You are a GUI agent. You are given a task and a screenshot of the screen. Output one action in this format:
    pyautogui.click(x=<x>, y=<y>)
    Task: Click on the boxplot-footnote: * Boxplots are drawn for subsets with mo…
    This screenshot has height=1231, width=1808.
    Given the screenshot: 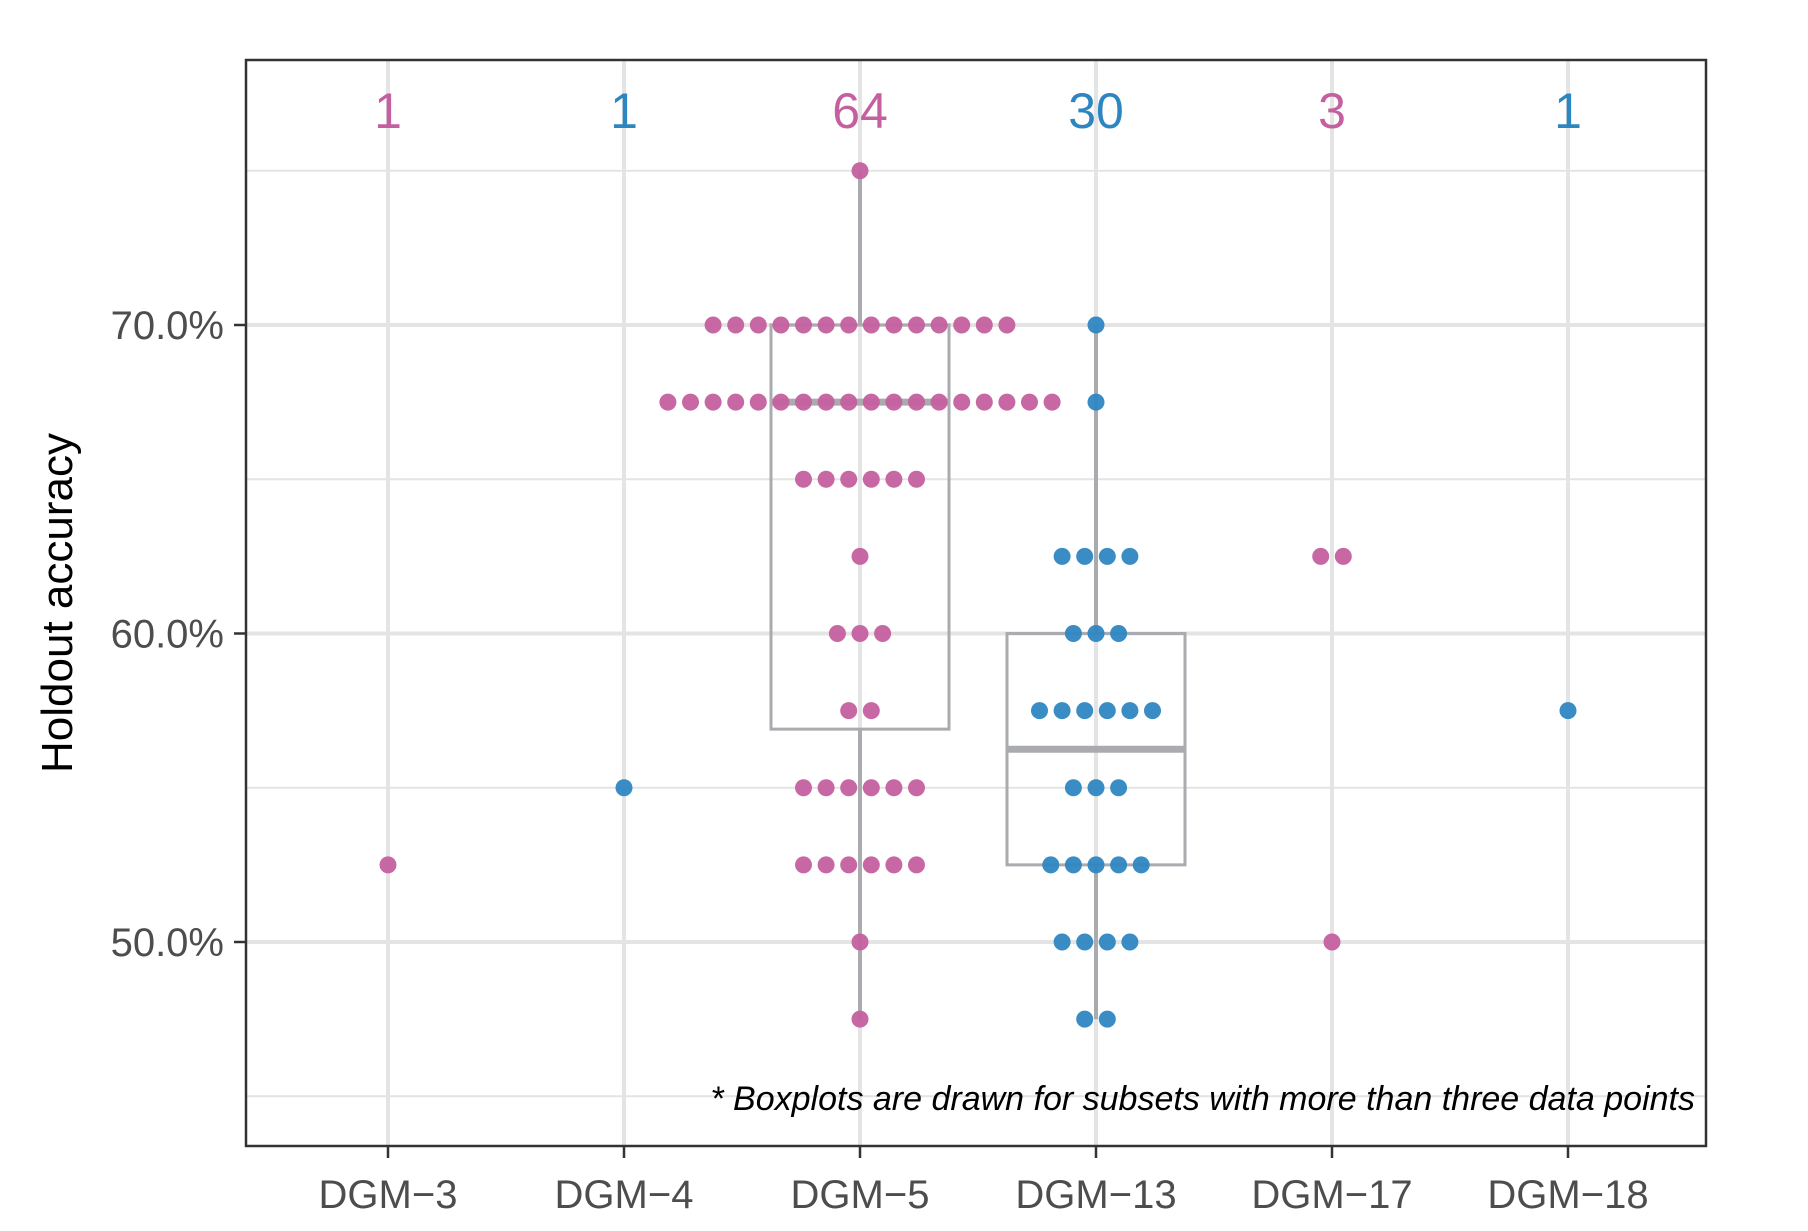 What is the action you would take?
    pyautogui.click(x=1202, y=1099)
    